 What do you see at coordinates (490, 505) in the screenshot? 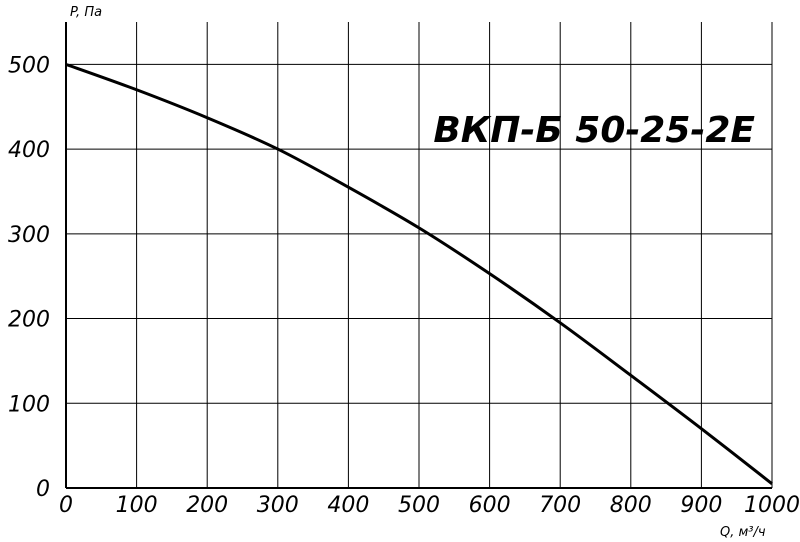
I see `x-tick-label-600: 600` at bounding box center [490, 505].